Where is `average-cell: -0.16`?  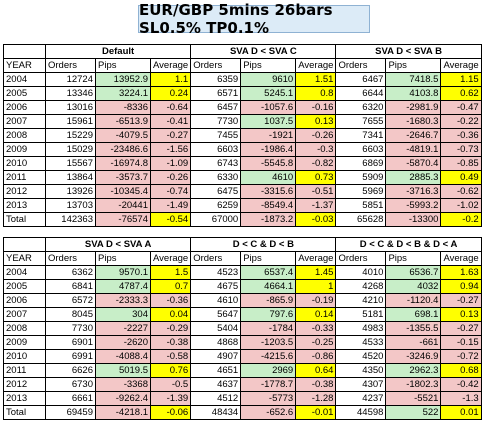 average-cell: -0.16 is located at coordinates (316, 107).